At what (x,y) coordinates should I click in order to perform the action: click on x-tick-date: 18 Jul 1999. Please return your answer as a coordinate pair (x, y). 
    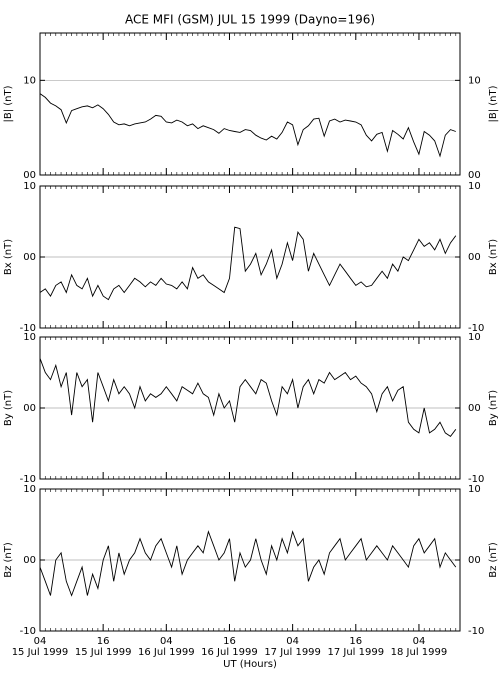
    Looking at the image, I should click on (419, 652).